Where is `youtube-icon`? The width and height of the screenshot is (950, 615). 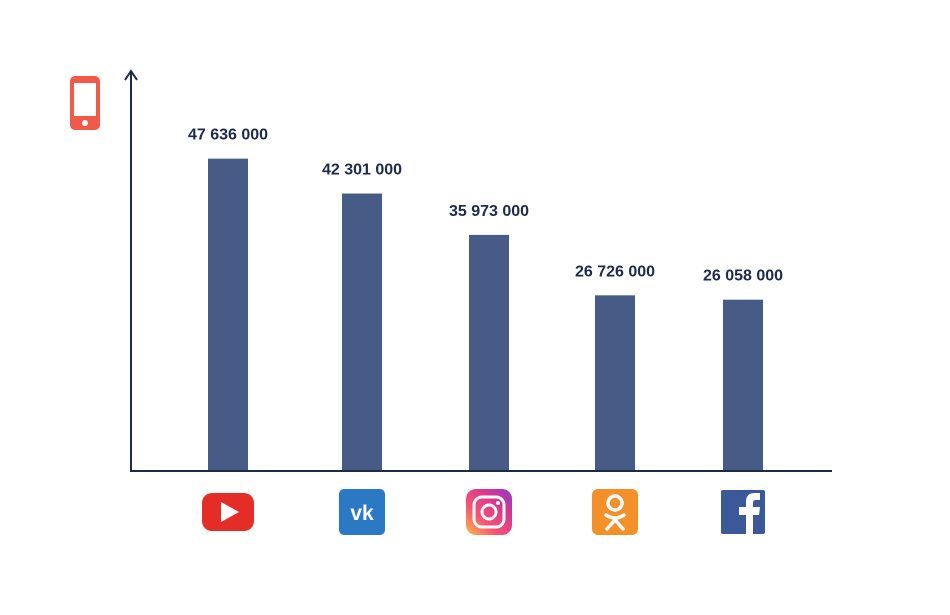 youtube-icon is located at coordinates (228, 512).